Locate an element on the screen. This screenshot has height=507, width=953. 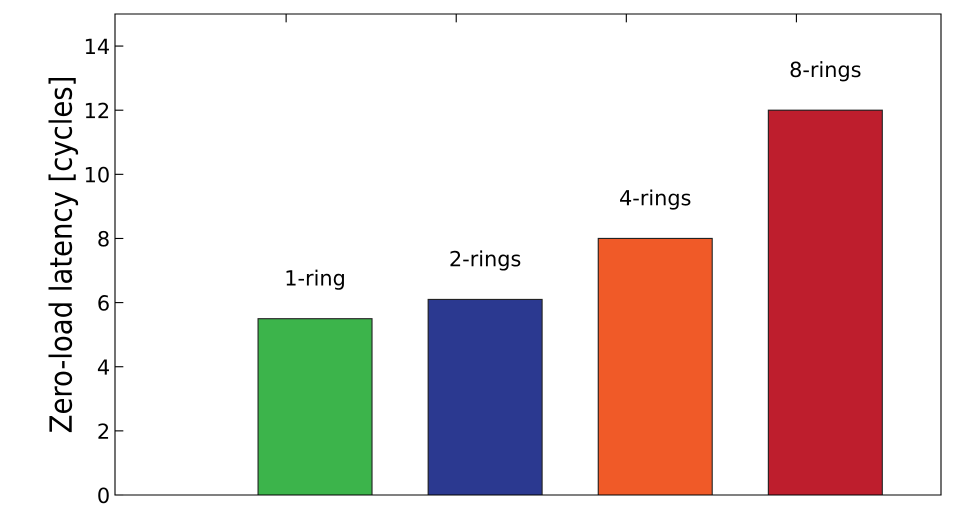
x-tick-label: 1-ring is located at coordinates (315, 280).